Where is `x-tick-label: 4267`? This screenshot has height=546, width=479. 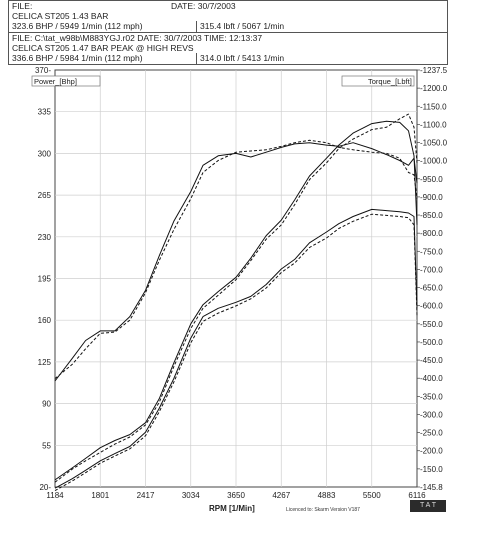
x-tick-label: 4267 is located at coordinates (281, 495).